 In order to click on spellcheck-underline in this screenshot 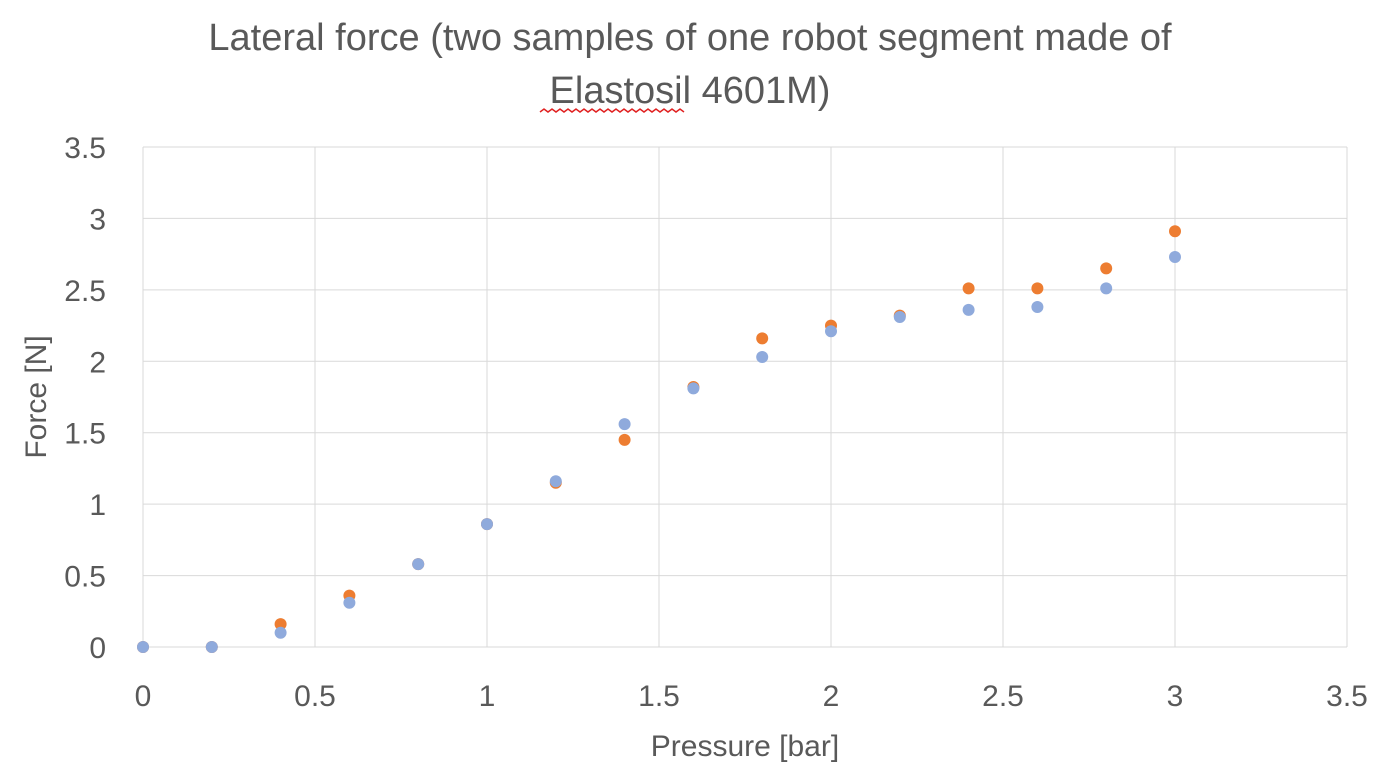, I will do `click(612, 110)`.